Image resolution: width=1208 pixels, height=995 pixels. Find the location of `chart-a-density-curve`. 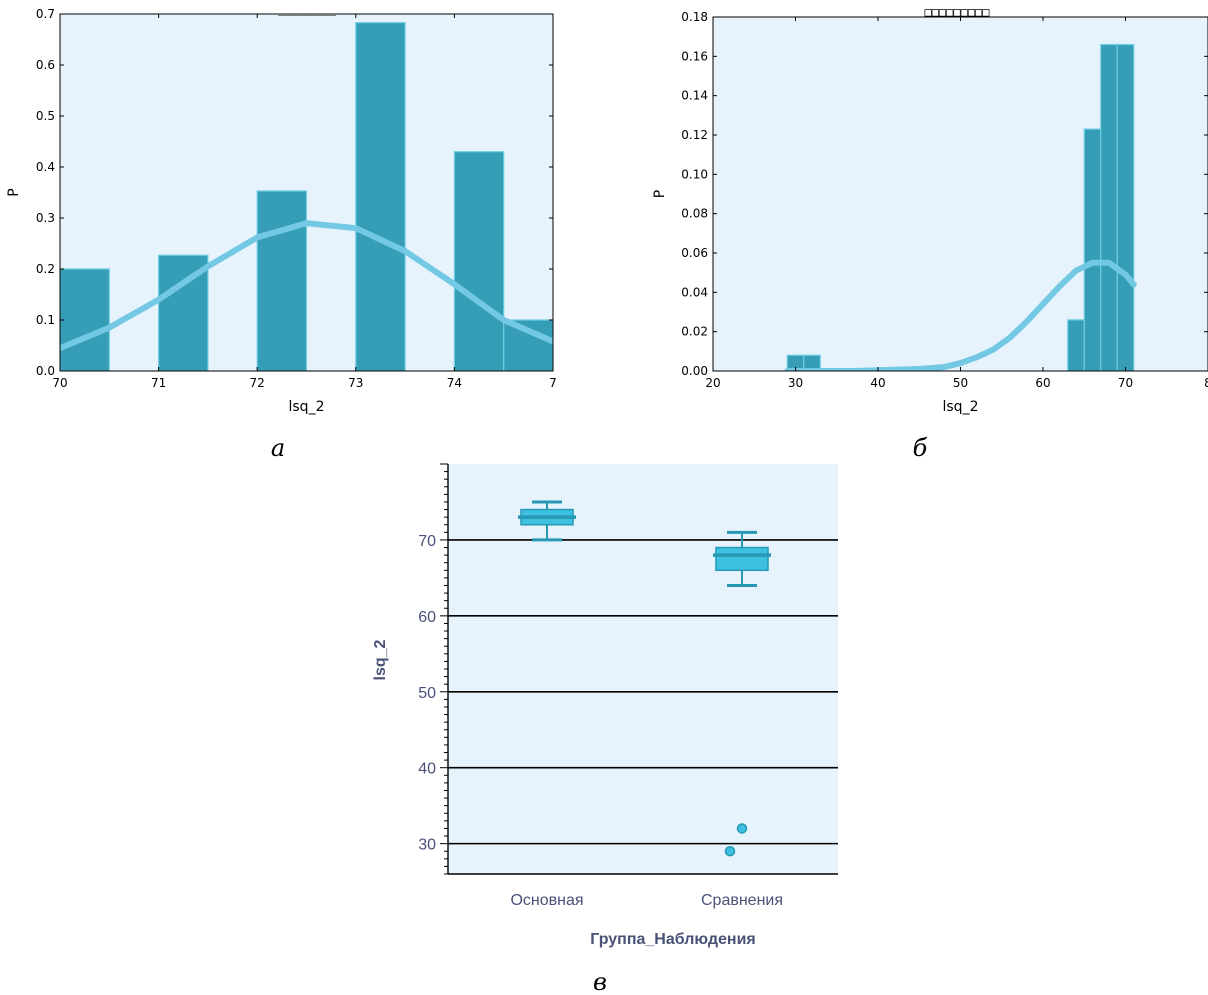

chart-a-density-curve is located at coordinates (306, 286).